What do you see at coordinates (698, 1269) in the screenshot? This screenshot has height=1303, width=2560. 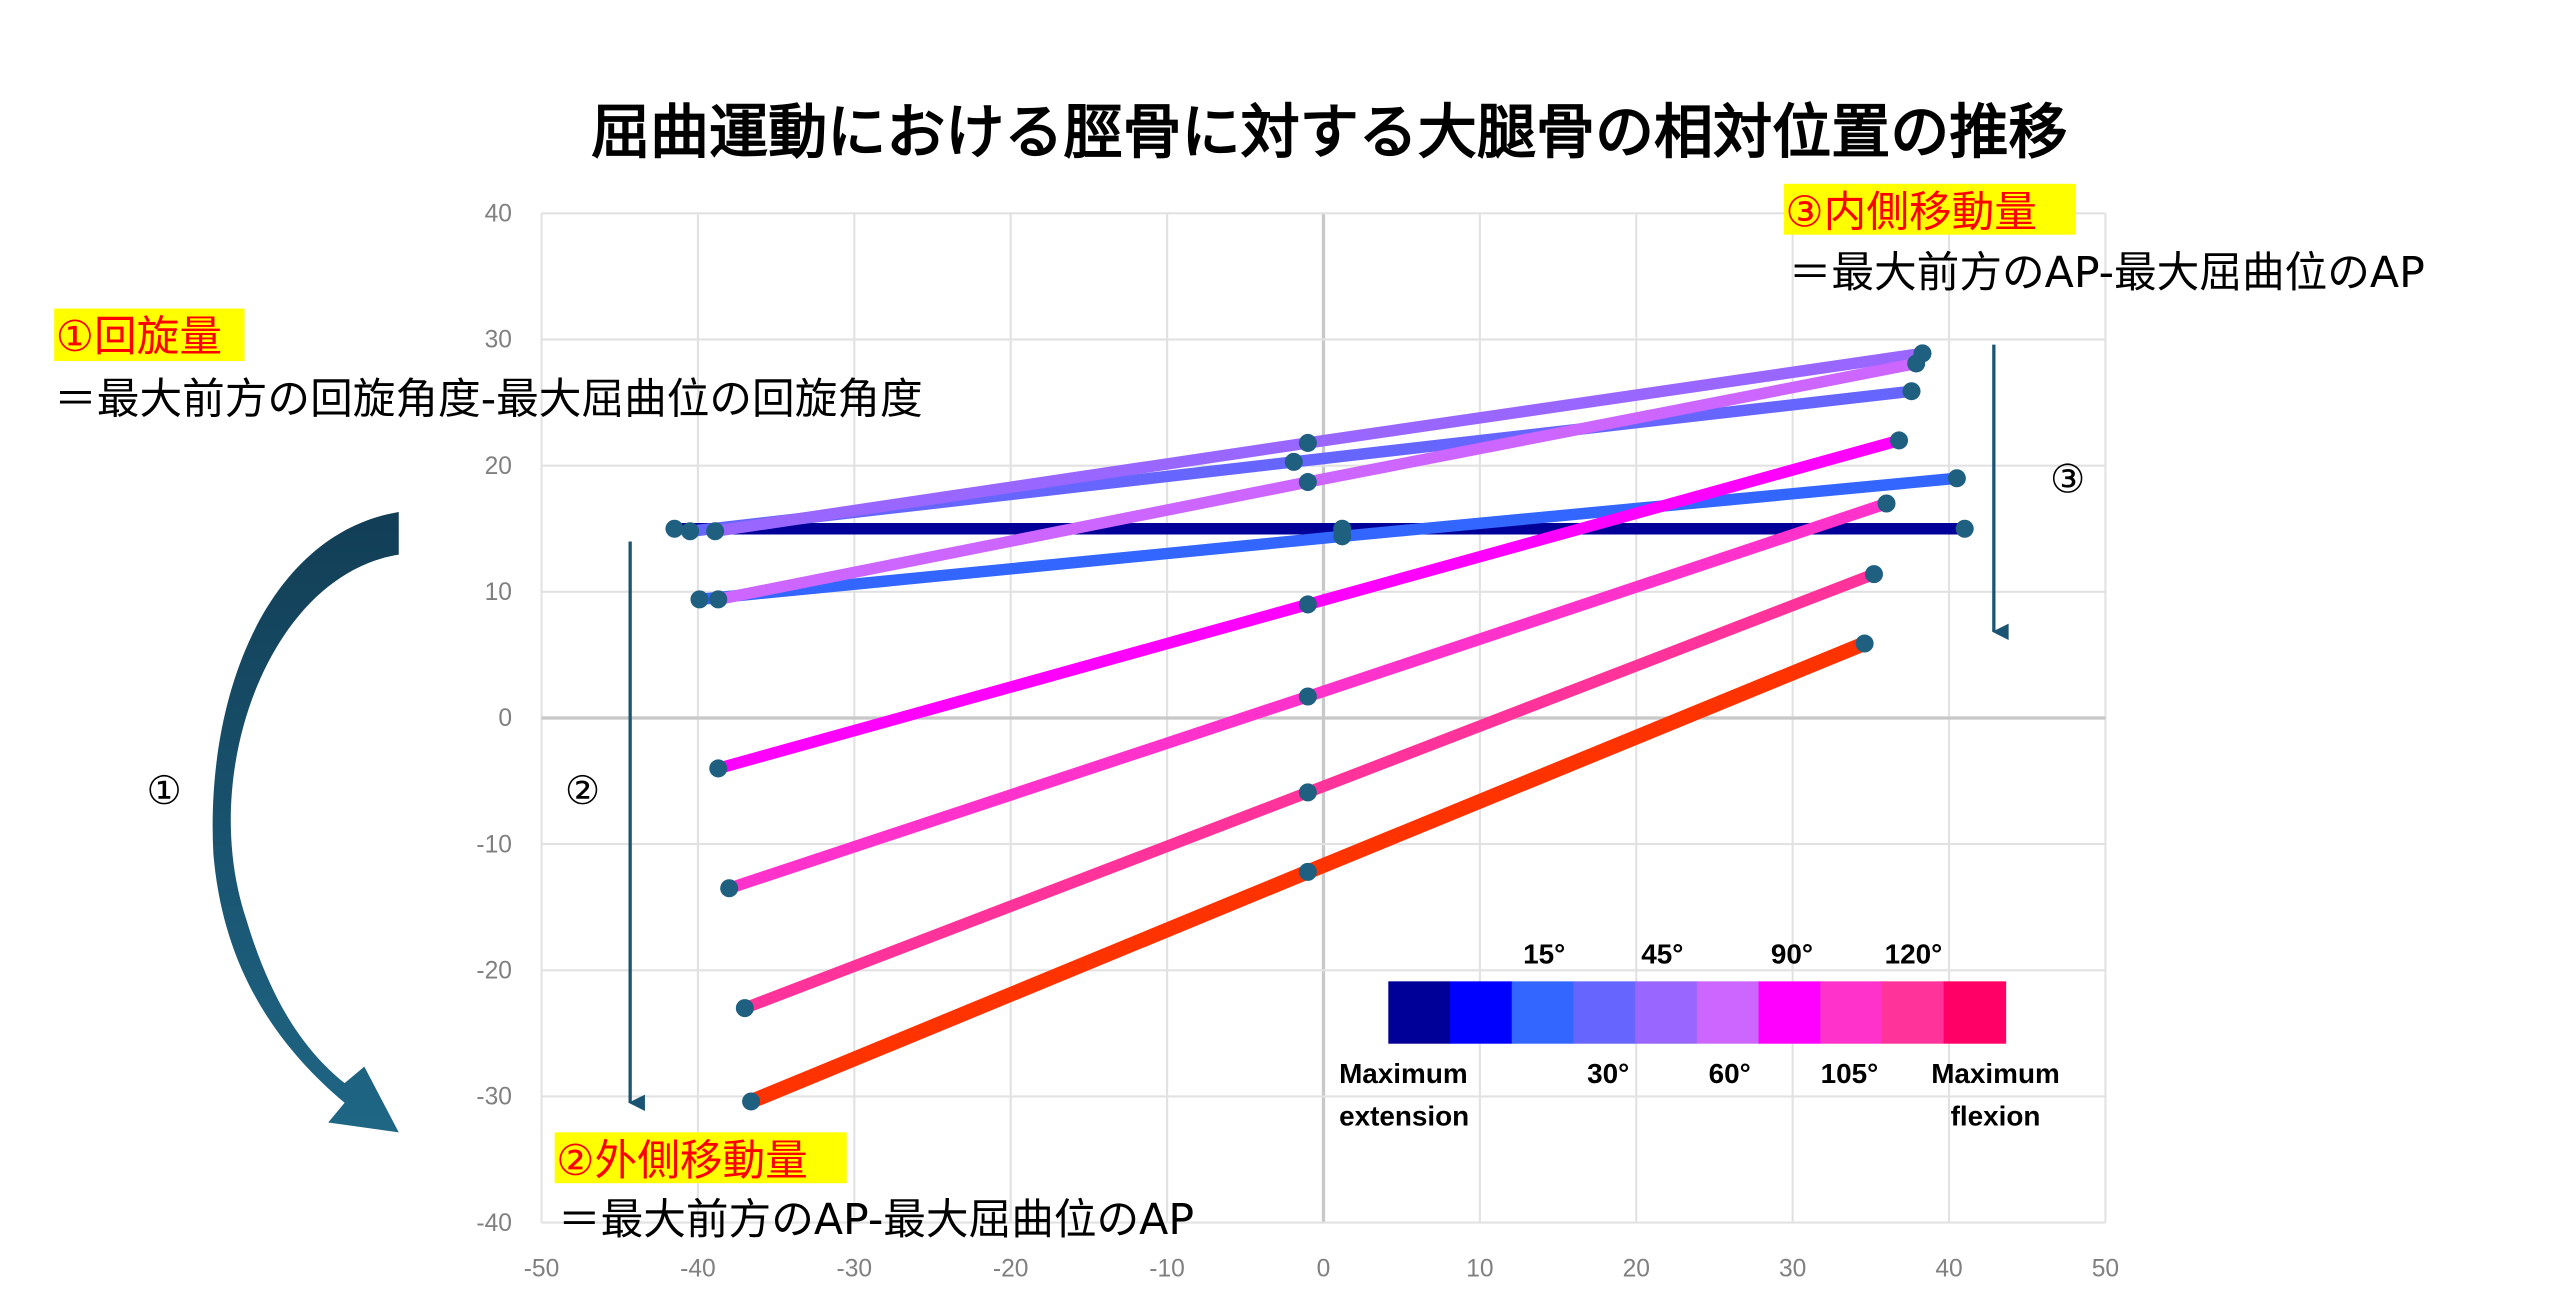 I see `x-tick-label: -40` at bounding box center [698, 1269].